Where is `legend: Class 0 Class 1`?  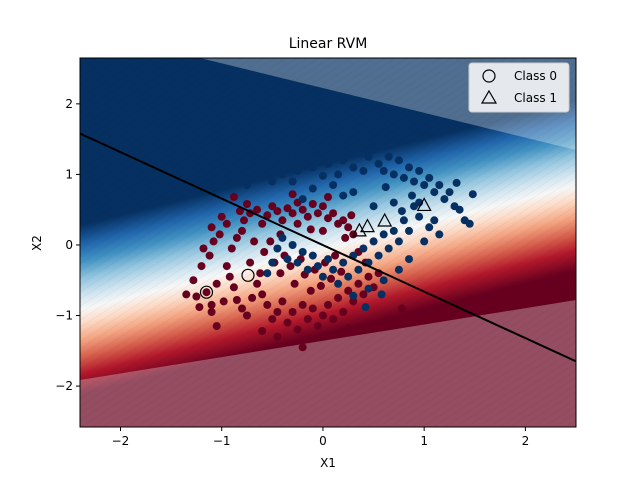
legend: Class 0 Class 1 is located at coordinates (519, 87).